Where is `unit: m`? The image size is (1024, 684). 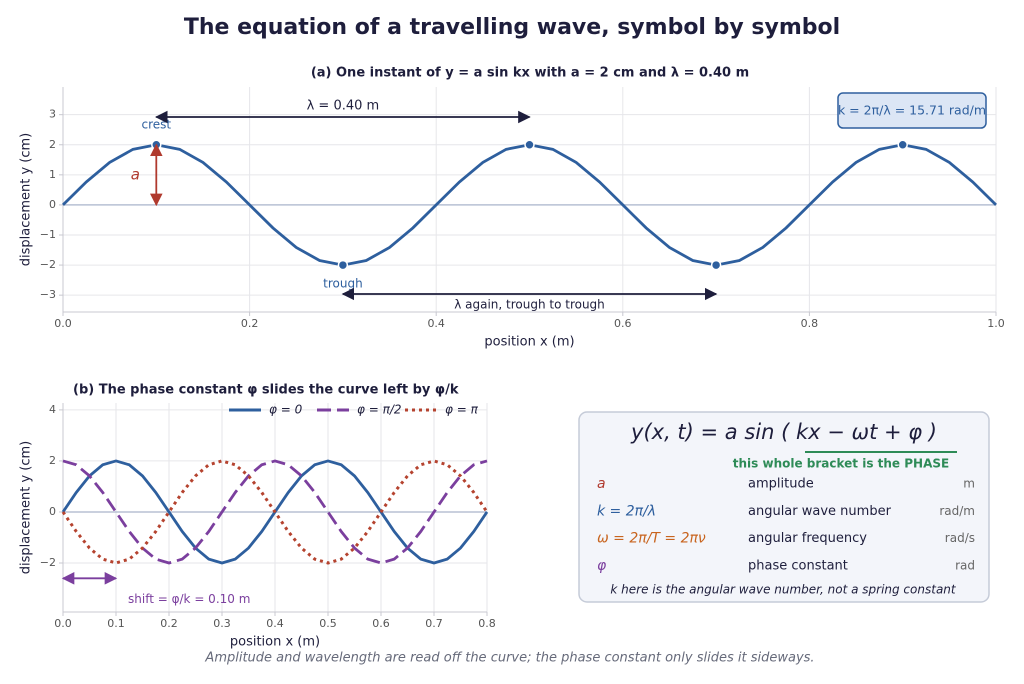
unit: m is located at coordinates (969, 484).